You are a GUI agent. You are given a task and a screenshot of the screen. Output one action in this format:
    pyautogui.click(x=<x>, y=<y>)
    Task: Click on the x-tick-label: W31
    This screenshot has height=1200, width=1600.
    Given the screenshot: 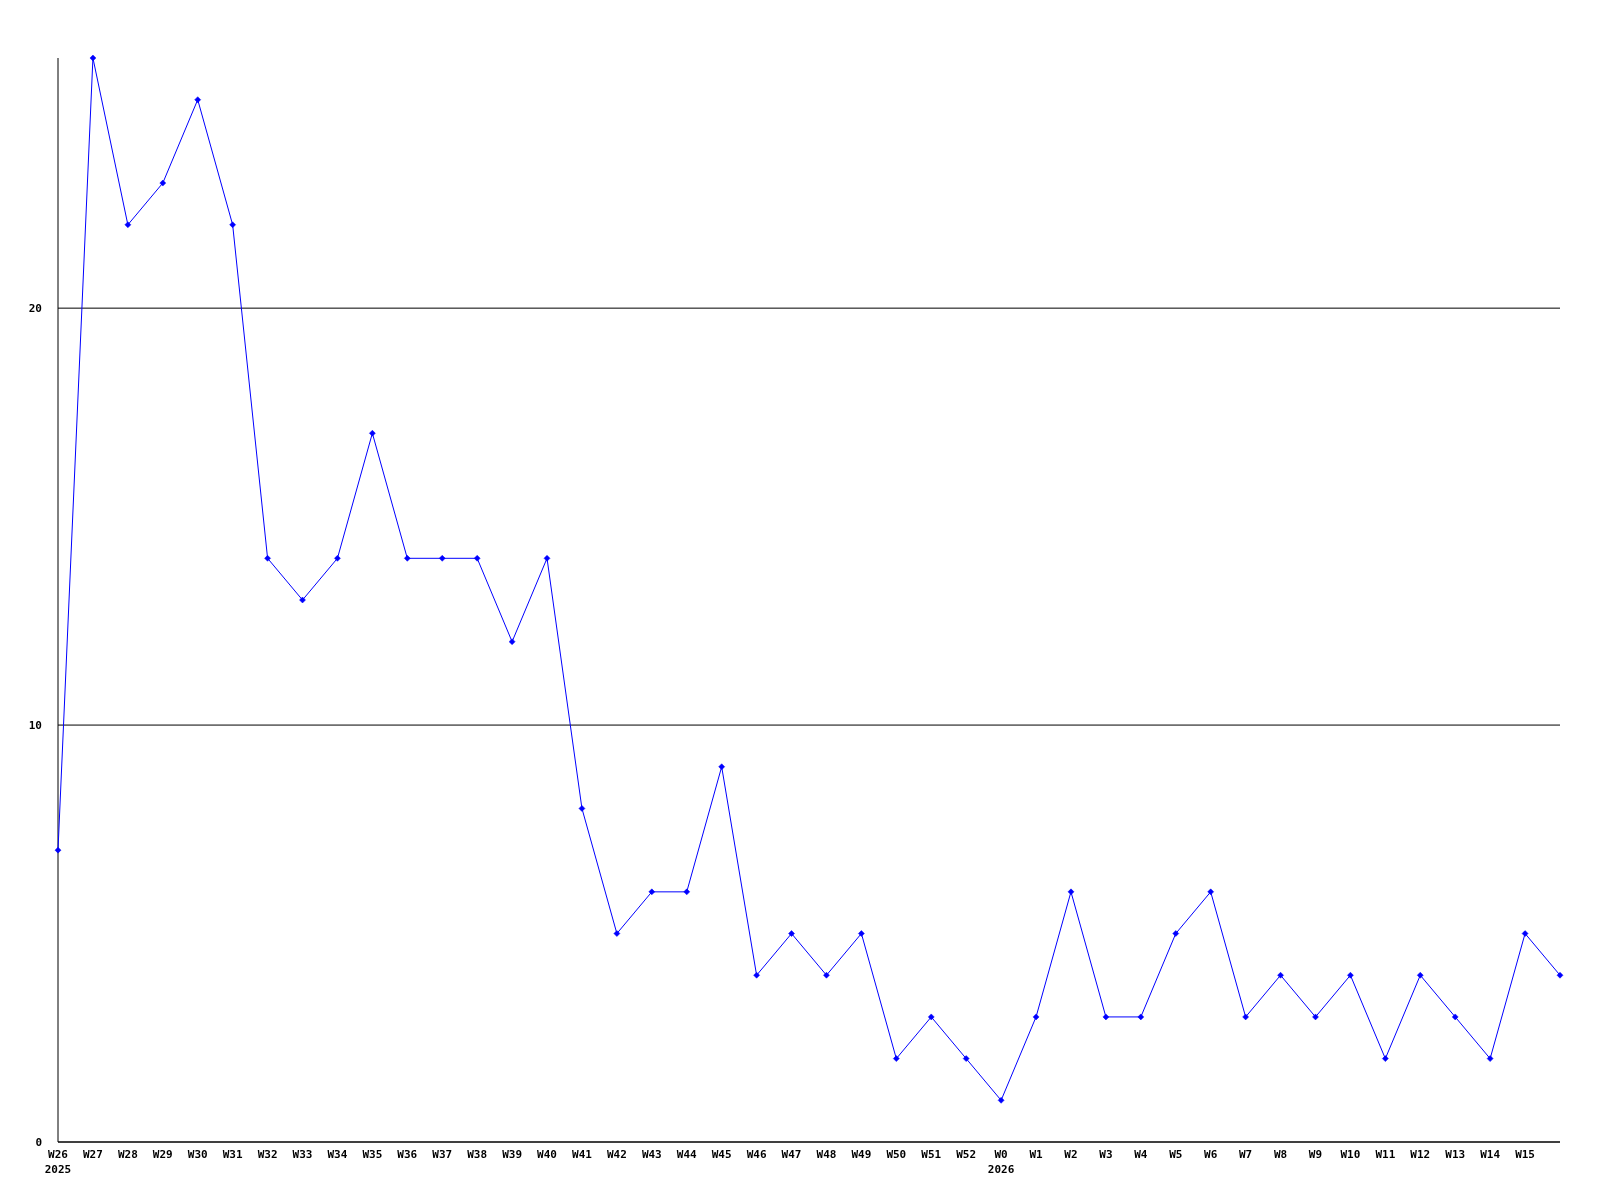 What is the action you would take?
    pyautogui.click(x=232, y=1154)
    